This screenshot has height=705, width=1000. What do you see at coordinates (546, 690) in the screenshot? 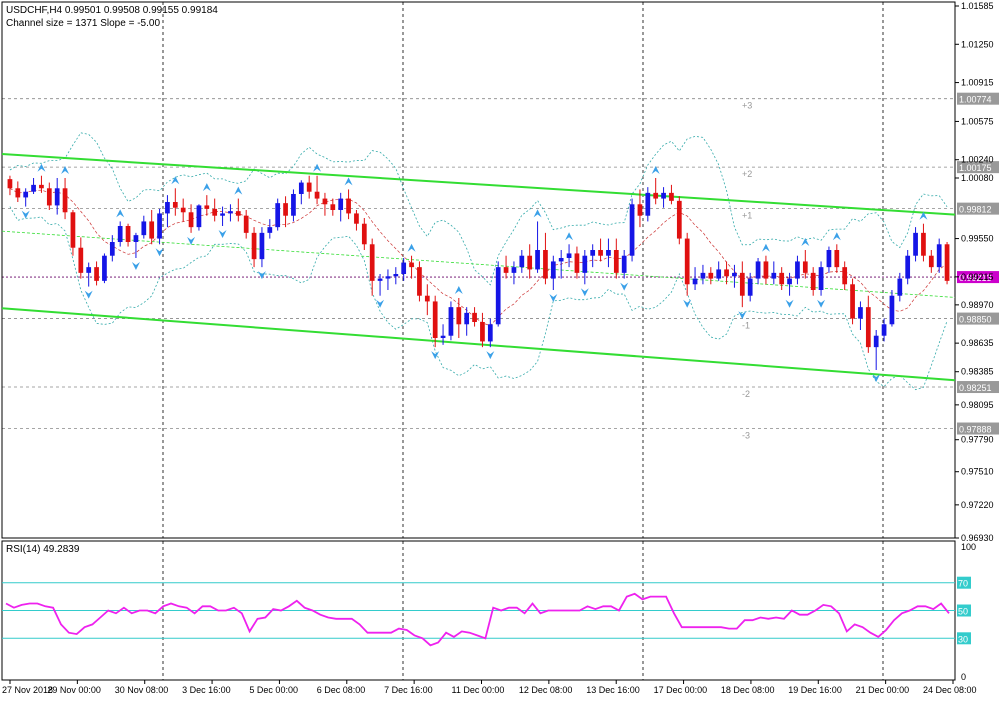
I see `time-axis-label: 12 Dec 08:00` at bounding box center [546, 690].